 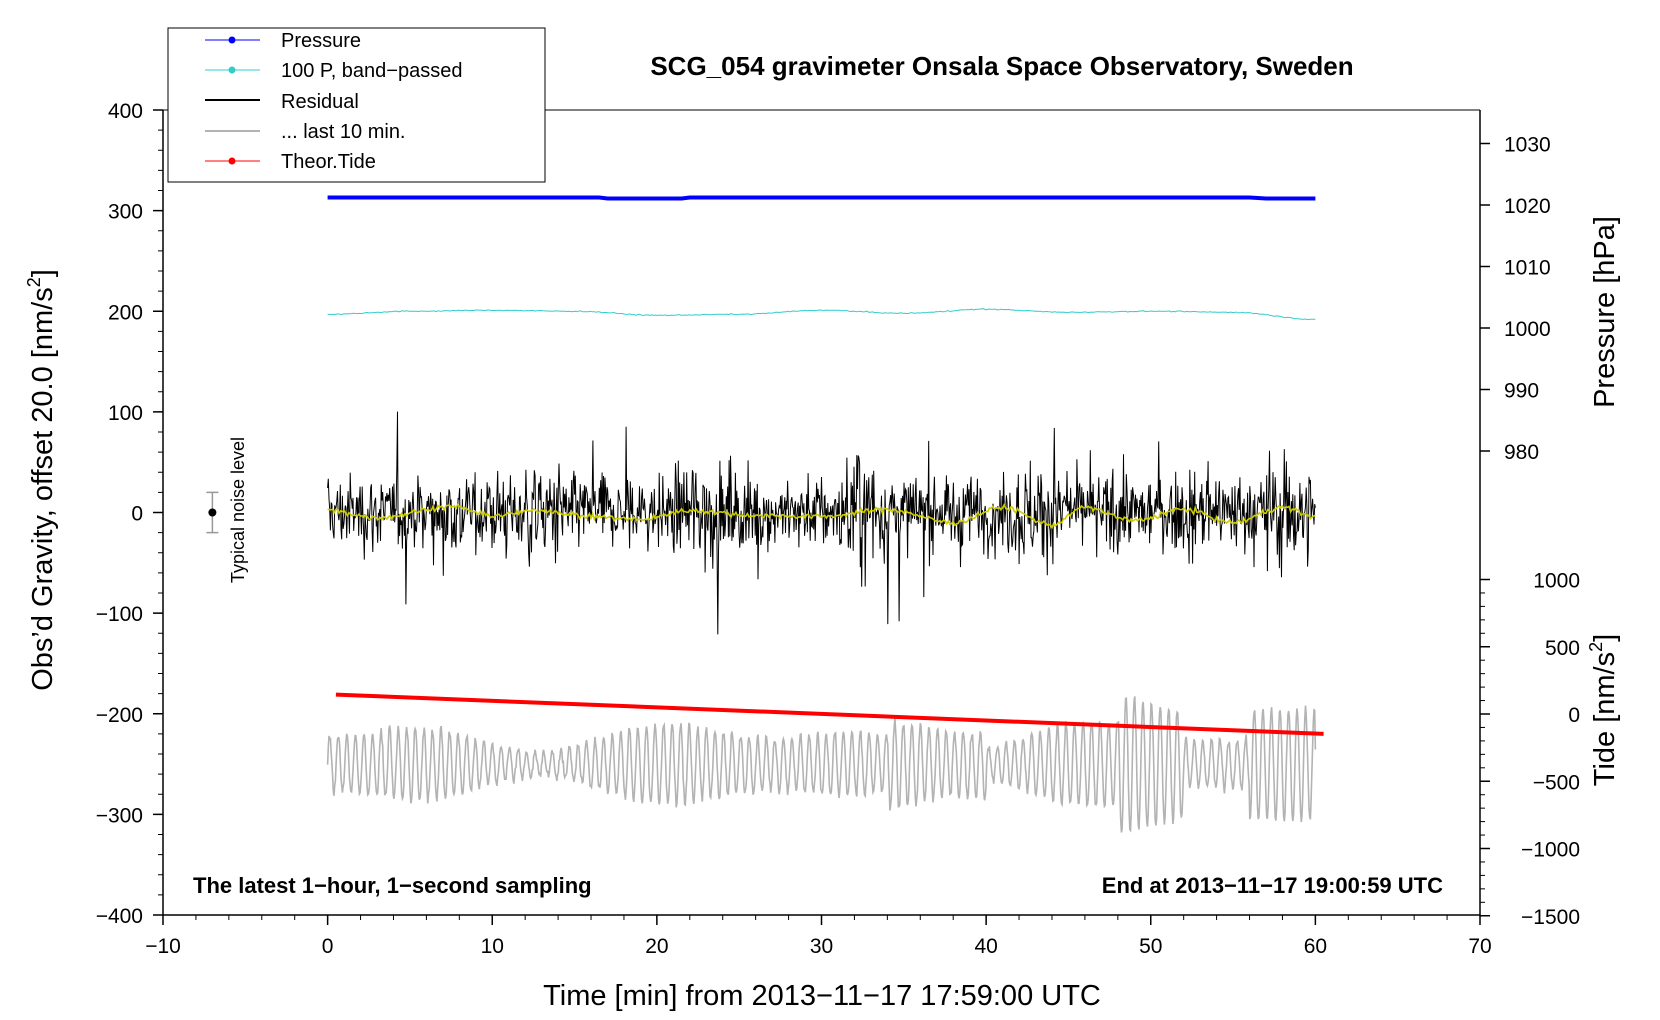 I want to click on x-tick-label: −10, so click(x=163, y=946).